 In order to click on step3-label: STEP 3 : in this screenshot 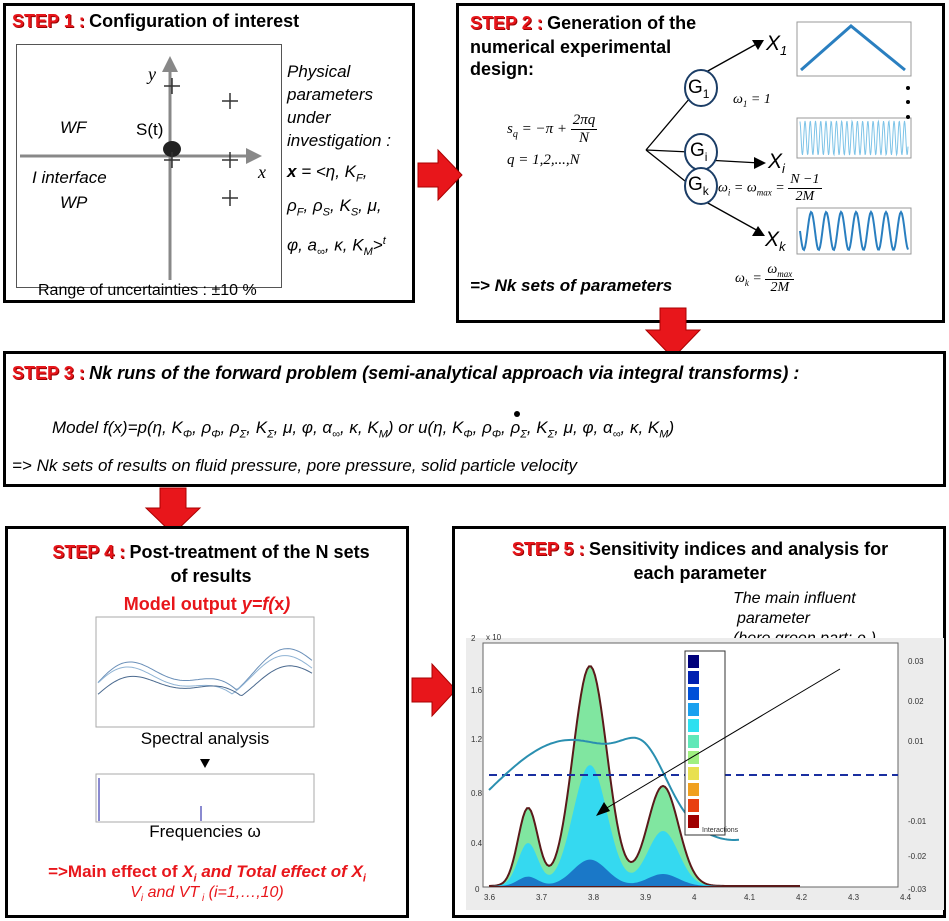, I will do `click(48, 373)`.